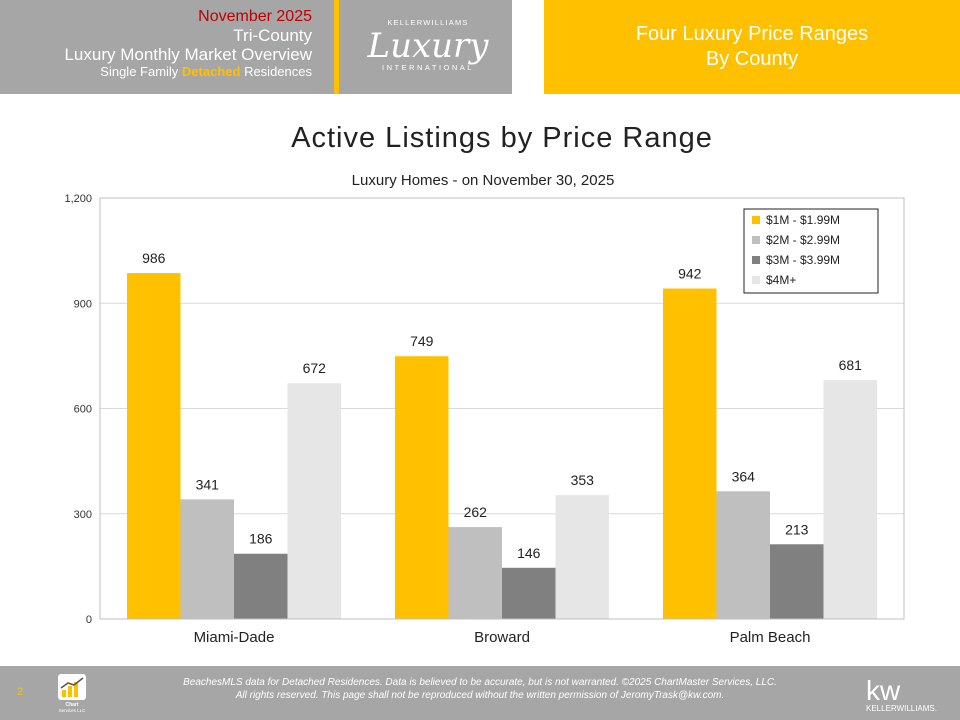  What do you see at coordinates (20, 692) in the screenshot?
I see `page-number: 2` at bounding box center [20, 692].